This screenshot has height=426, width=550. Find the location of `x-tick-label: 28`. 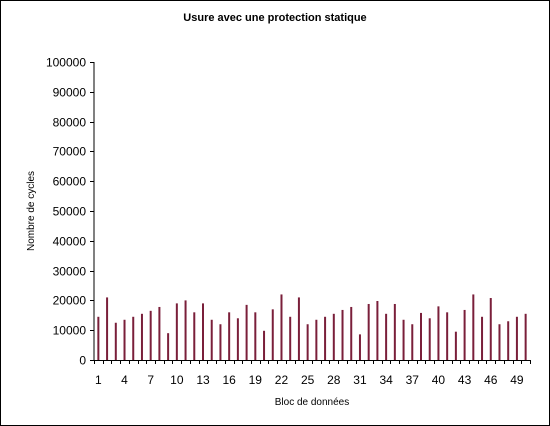

x-tick-label: 28 is located at coordinates (334, 380).